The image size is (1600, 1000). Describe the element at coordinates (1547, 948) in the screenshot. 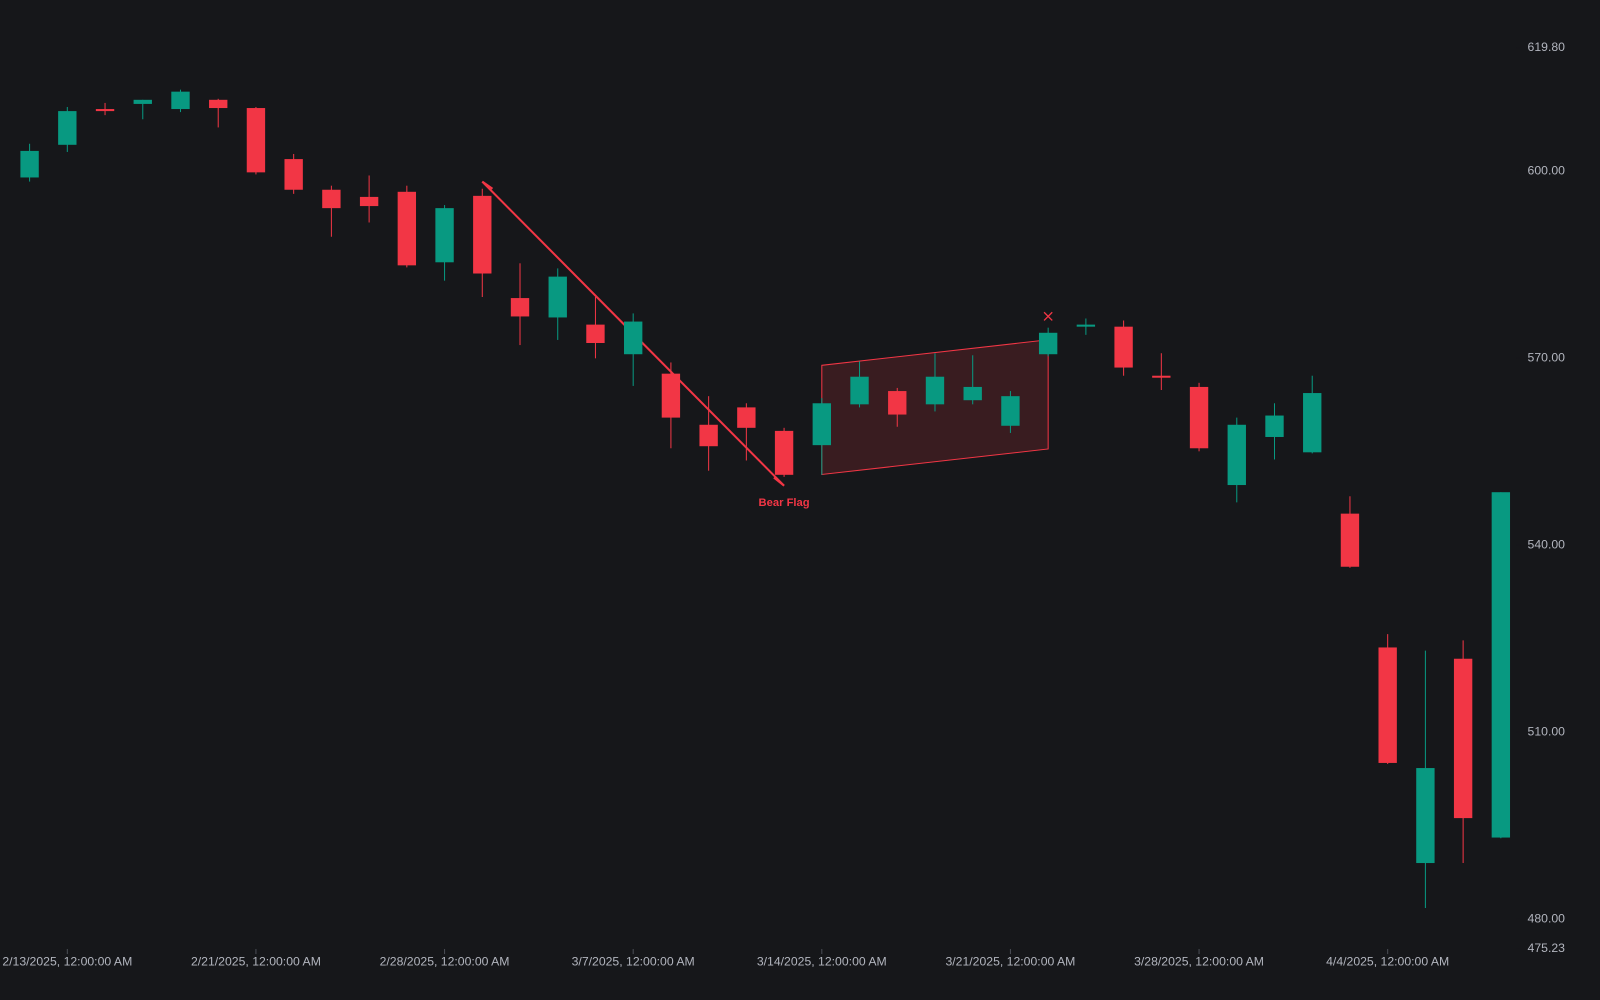

I see `y-tick-label: 475.23` at that location.